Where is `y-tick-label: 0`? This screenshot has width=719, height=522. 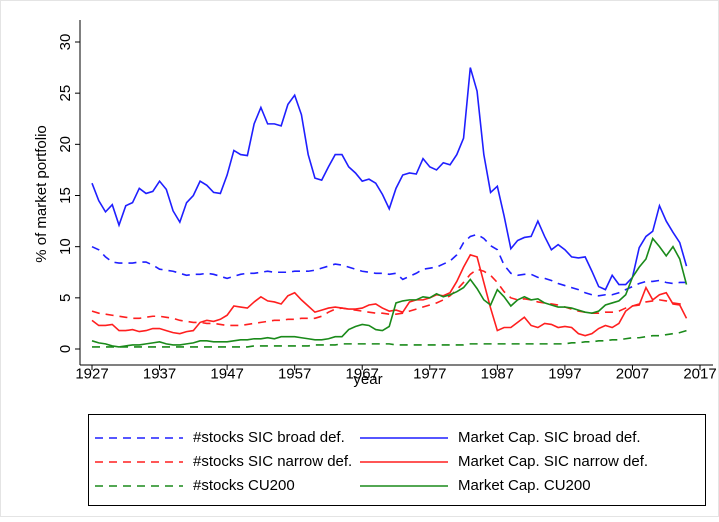 y-tick-label: 0 is located at coordinates (65, 349).